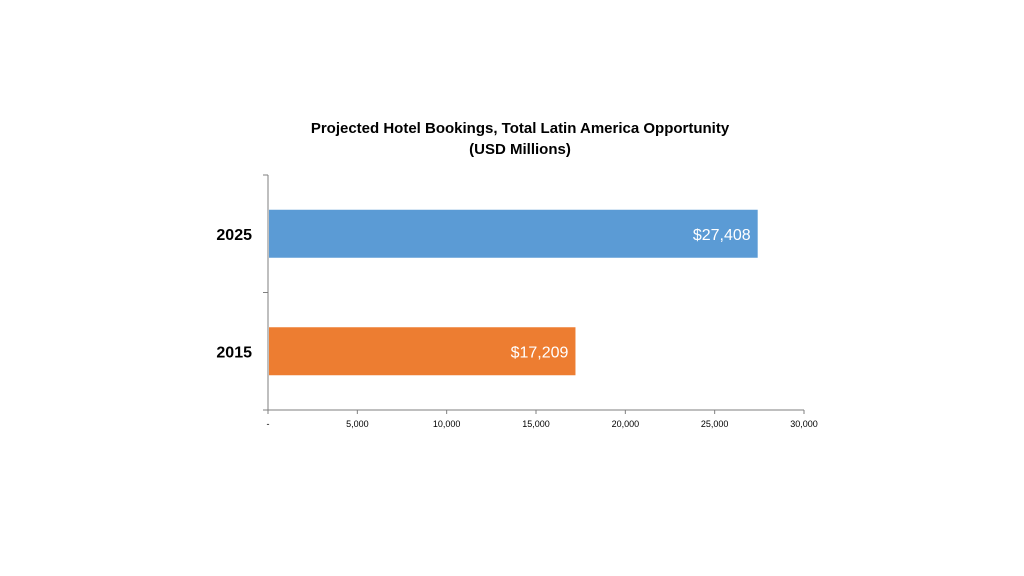  I want to click on x-tick-label: 15,000, so click(536, 424).